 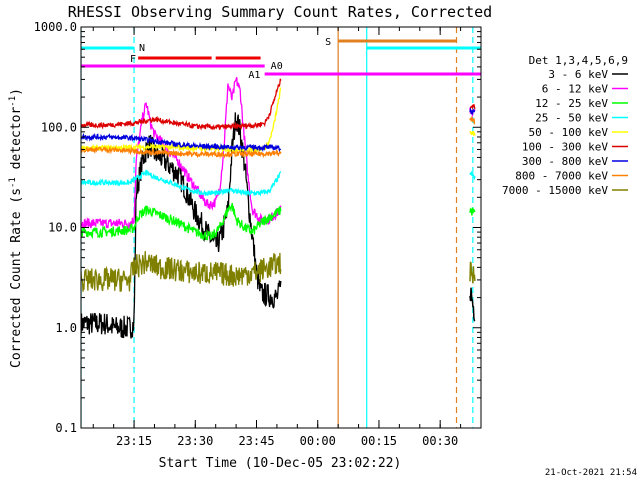 What do you see at coordinates (575, 89) in the screenshot?
I see `legend-label: 6 - 12 keV` at bounding box center [575, 89].